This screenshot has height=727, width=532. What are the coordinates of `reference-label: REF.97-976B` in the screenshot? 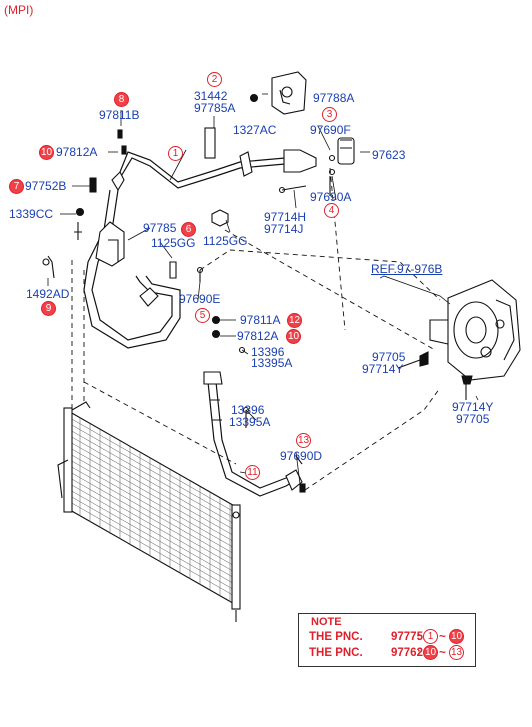 It's located at (407, 269).